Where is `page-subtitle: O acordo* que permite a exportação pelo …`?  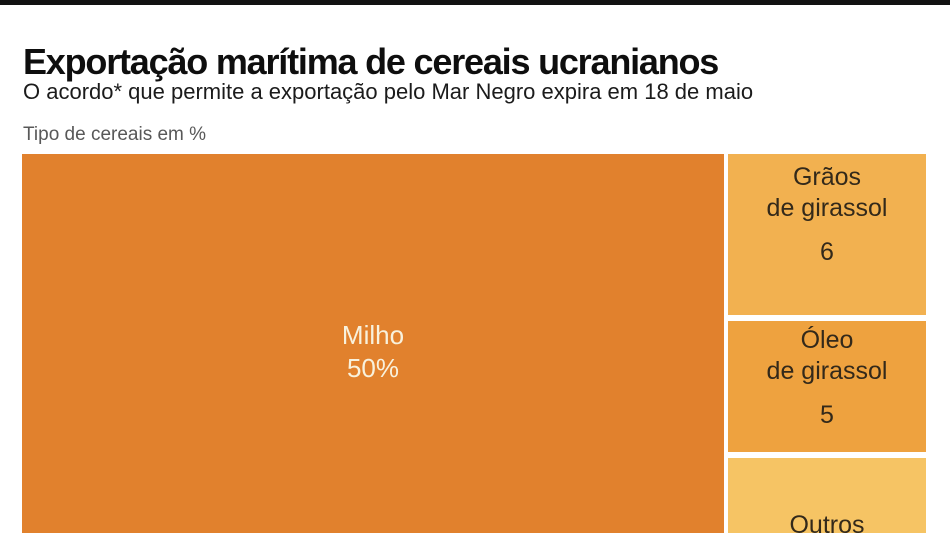 page-subtitle: O acordo* que permite a exportação pelo … is located at coordinates (388, 91).